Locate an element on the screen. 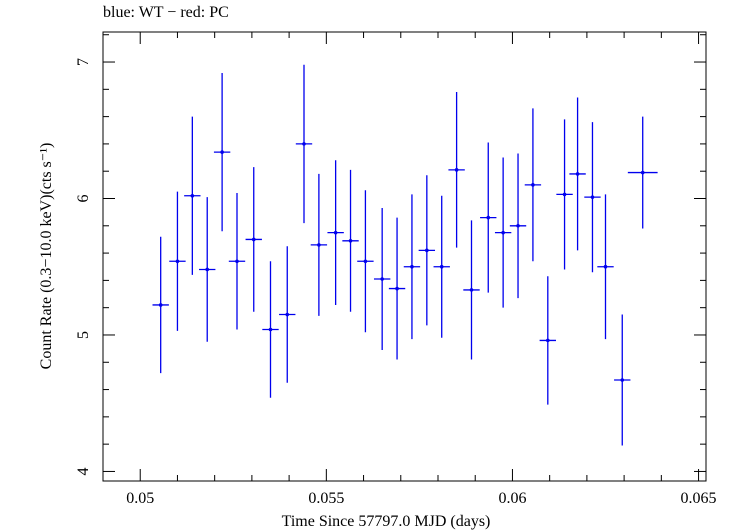 The width and height of the screenshot is (738, 532). y-tick-label: 7 is located at coordinates (83, 62).